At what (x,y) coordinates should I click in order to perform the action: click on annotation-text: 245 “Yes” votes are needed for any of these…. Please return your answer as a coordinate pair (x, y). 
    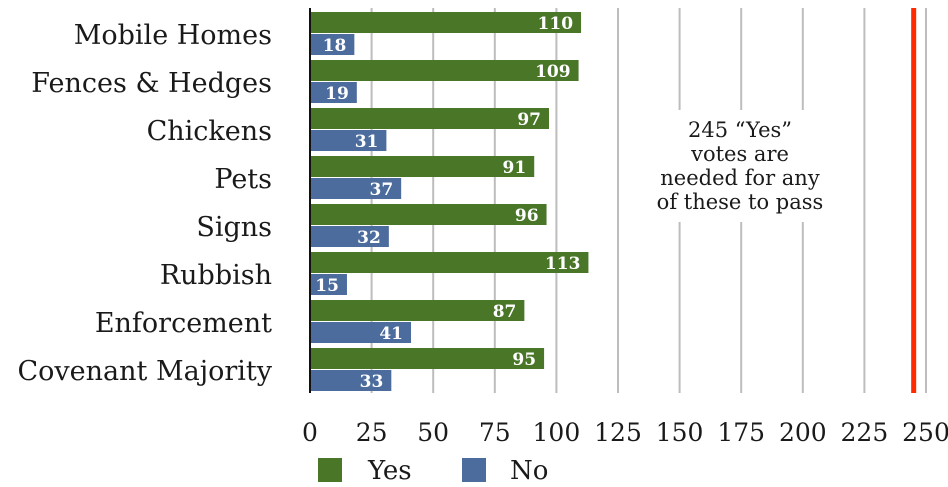
    Looking at the image, I should click on (740, 166).